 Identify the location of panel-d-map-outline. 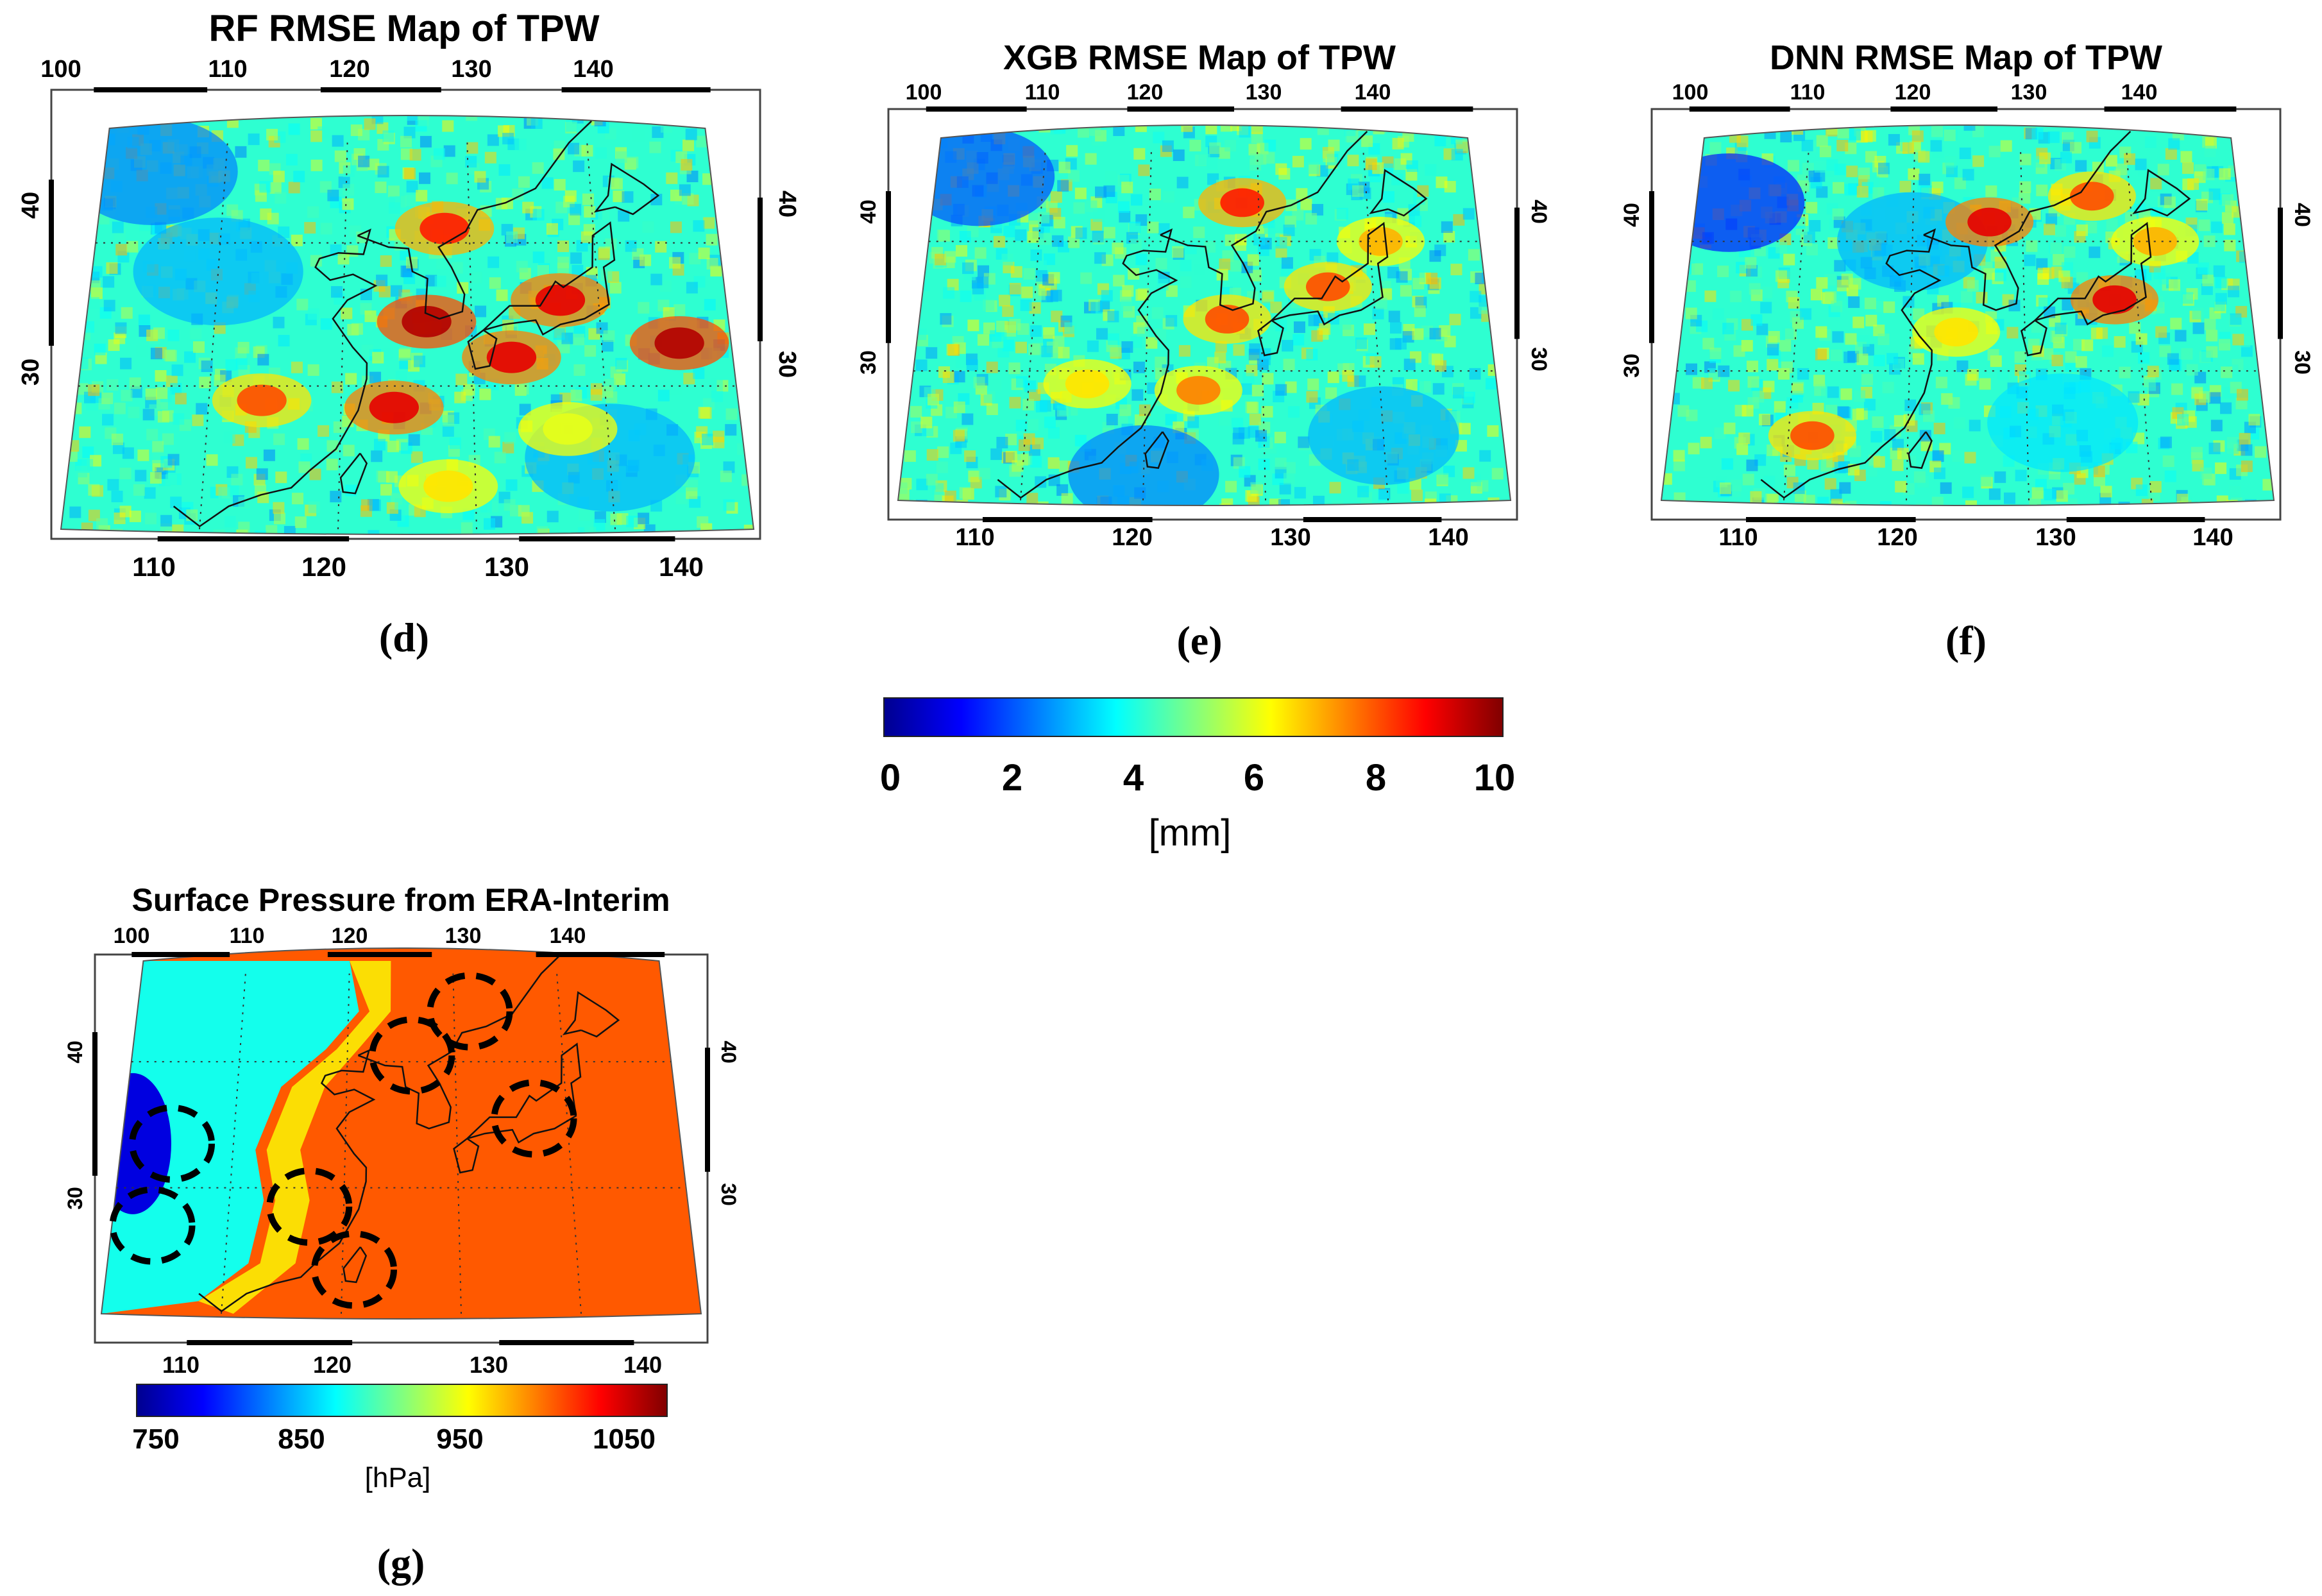
(407, 325).